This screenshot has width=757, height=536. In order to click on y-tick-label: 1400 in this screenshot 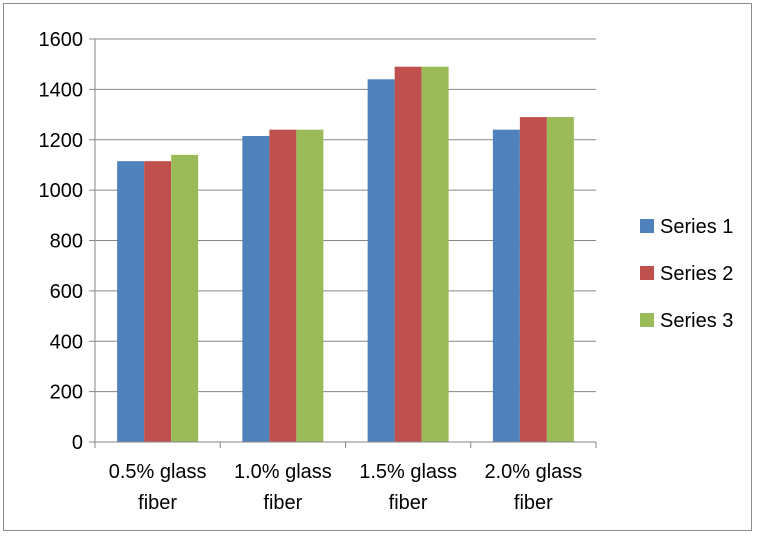, I will do `click(61, 90)`.